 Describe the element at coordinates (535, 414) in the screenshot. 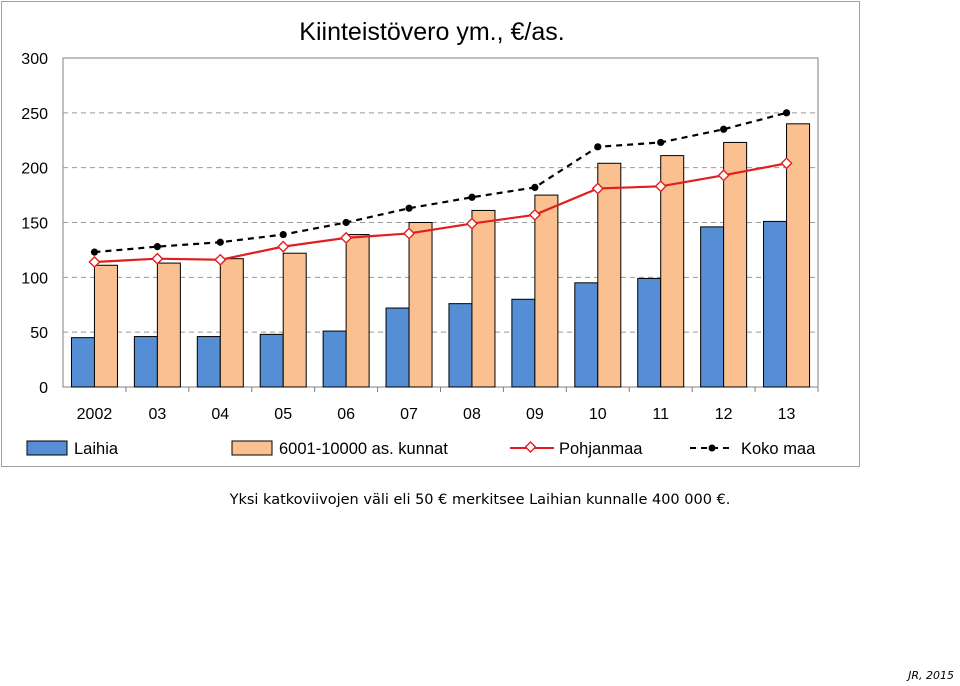

I see `x-tick-label: 09` at that location.